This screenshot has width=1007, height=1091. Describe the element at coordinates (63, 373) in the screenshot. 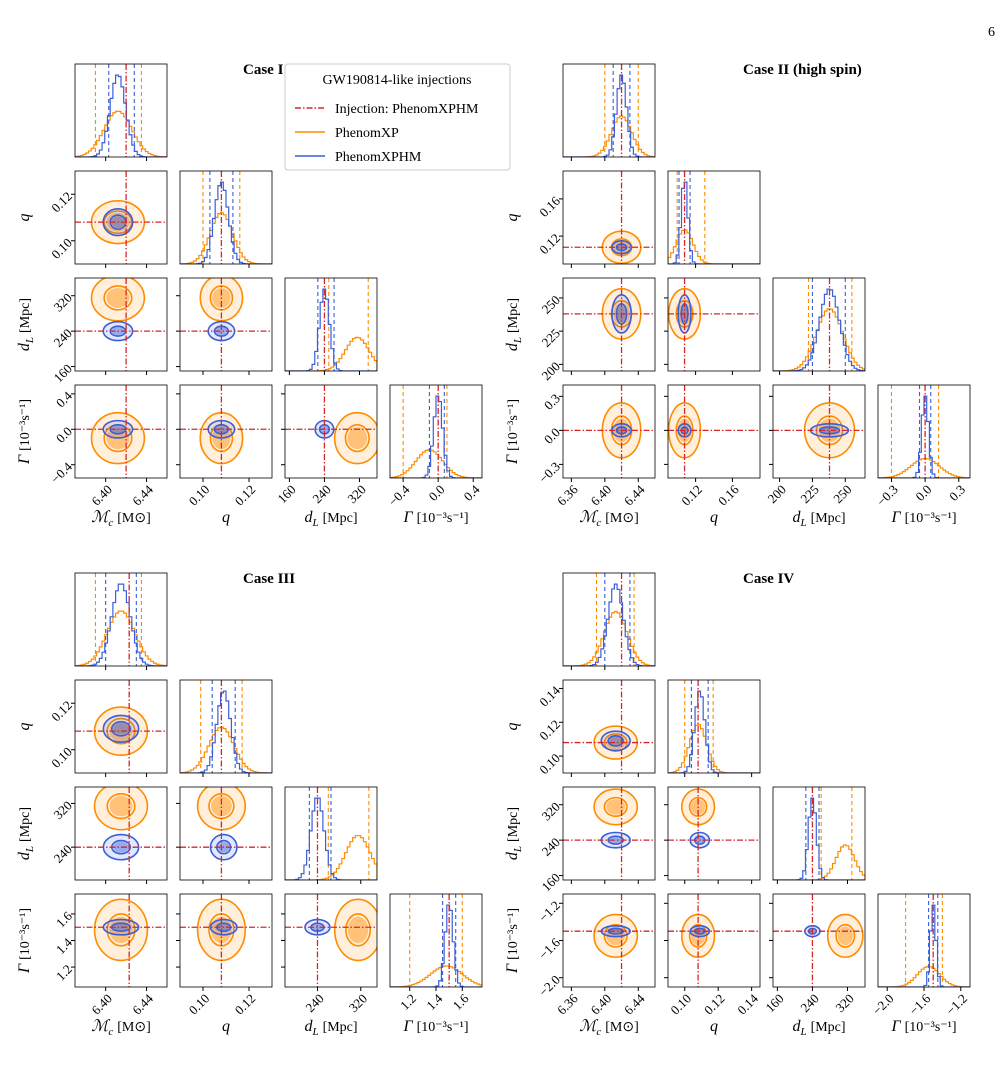

I see `y-tick-label: 160` at that location.